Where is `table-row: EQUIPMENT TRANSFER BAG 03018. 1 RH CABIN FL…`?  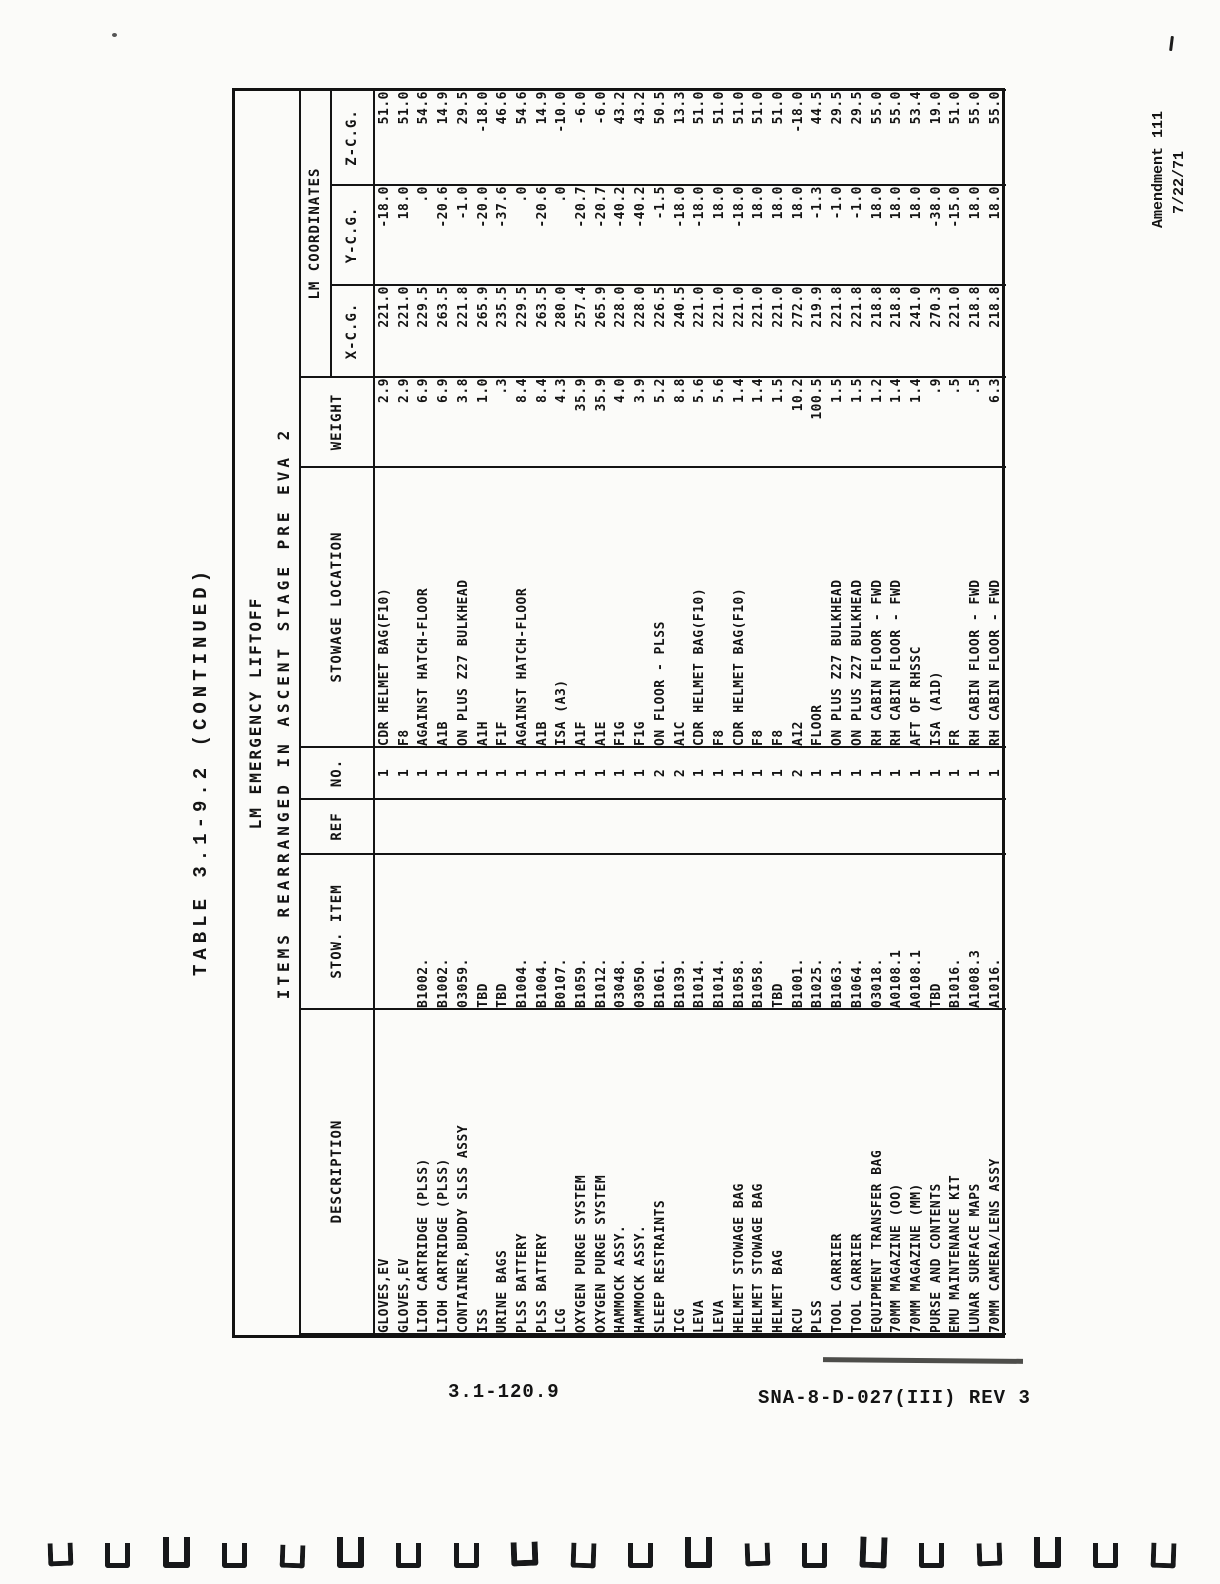
table-row: EQUIPMENT TRANSFER BAG 03018. 1 RH CABIN FL… is located at coordinates (877, 712).